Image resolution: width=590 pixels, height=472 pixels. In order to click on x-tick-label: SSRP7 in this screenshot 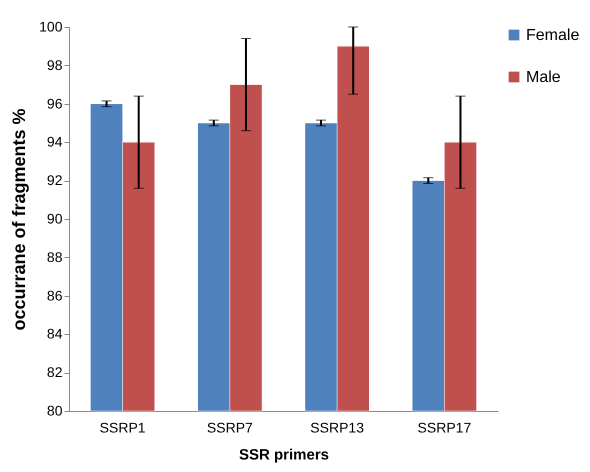, I will do `click(230, 428)`.